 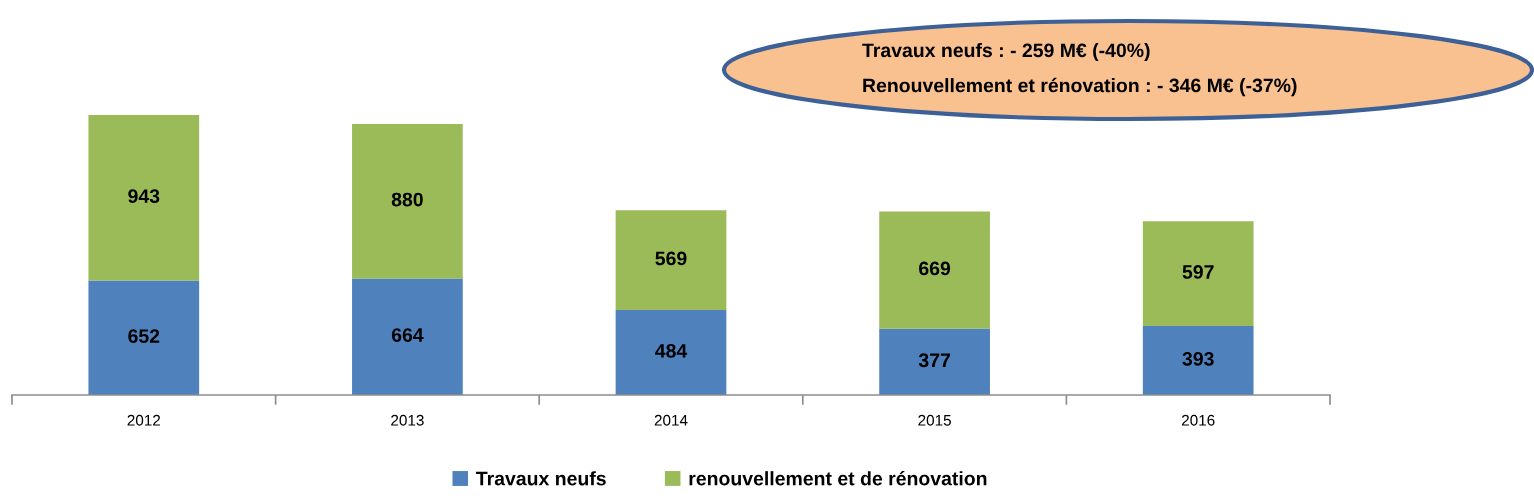 I want to click on data-label: 664, so click(x=407, y=335).